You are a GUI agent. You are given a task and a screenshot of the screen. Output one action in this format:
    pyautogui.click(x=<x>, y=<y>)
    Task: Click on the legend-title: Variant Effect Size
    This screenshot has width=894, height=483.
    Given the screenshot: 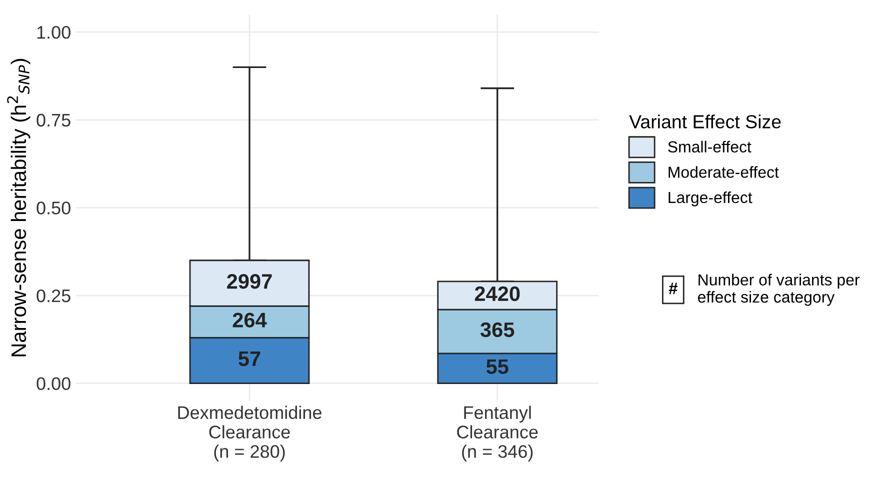 What is the action you would take?
    pyautogui.click(x=705, y=121)
    